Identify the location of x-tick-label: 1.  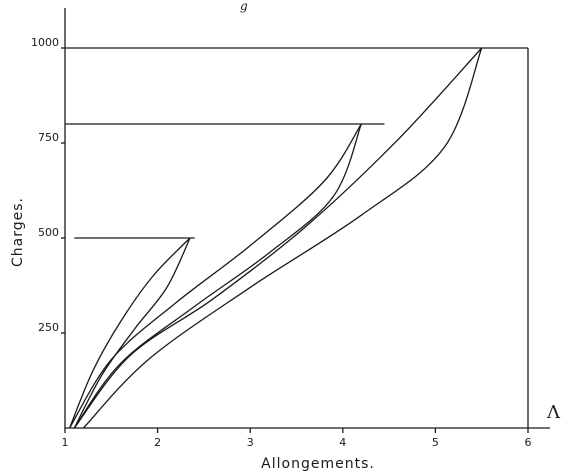
(65, 442).